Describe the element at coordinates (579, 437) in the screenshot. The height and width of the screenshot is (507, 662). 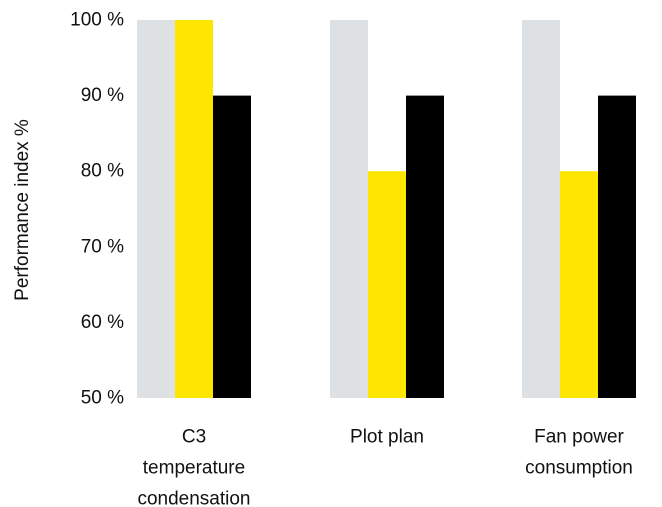
I see `category-label: Fan power` at that location.